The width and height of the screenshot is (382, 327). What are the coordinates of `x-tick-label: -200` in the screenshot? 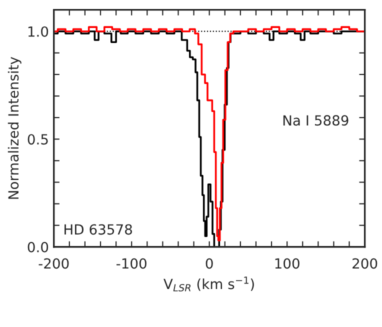 It's located at (53, 263).